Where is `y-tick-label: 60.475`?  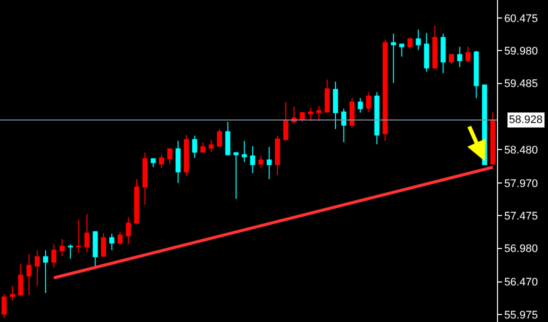 y-tick-label: 60.475 is located at coordinates (521, 18).